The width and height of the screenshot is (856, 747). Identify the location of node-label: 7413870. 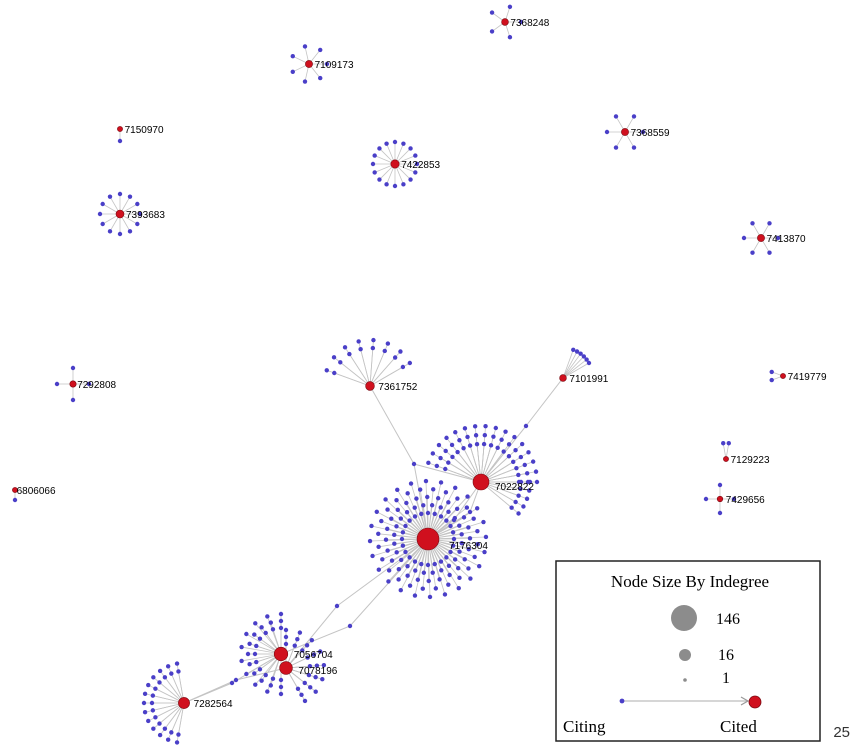
(786, 239).